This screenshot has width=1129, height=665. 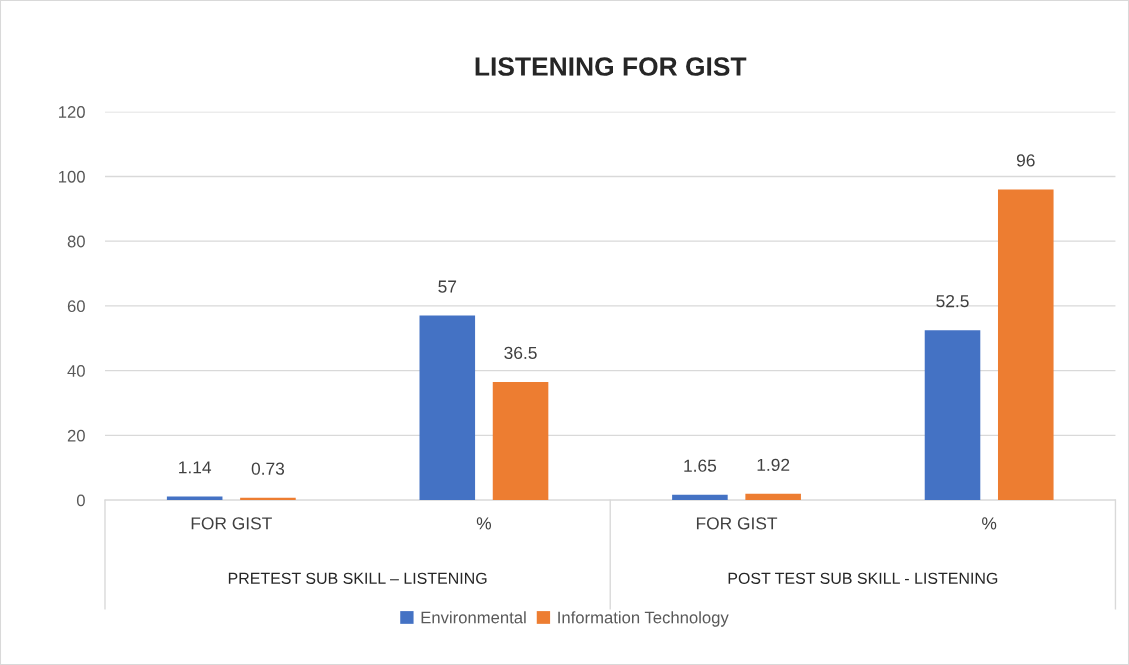 What do you see at coordinates (357, 578) in the screenshot?
I see `text: PRETEST SUB SKILL – LISTENING` at bounding box center [357, 578].